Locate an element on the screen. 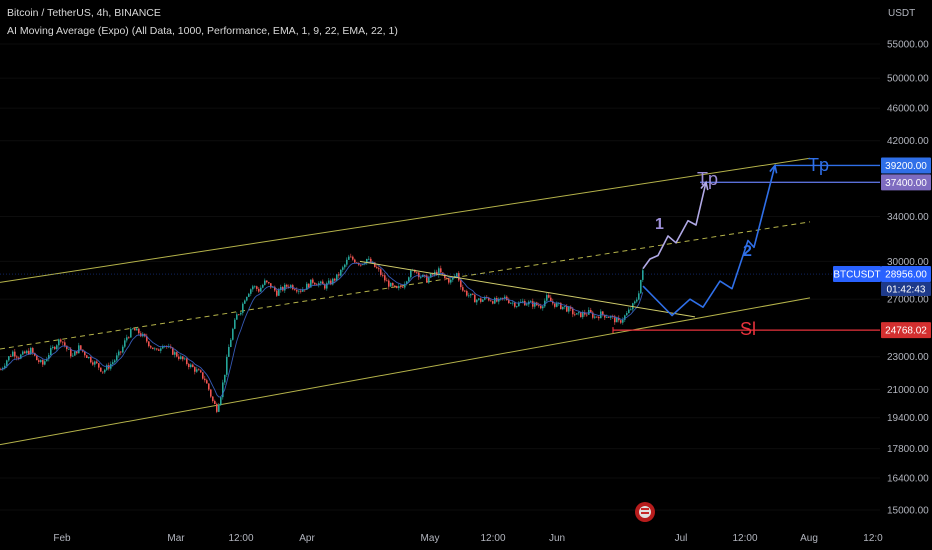  trendline is located at coordinates (527, 289).